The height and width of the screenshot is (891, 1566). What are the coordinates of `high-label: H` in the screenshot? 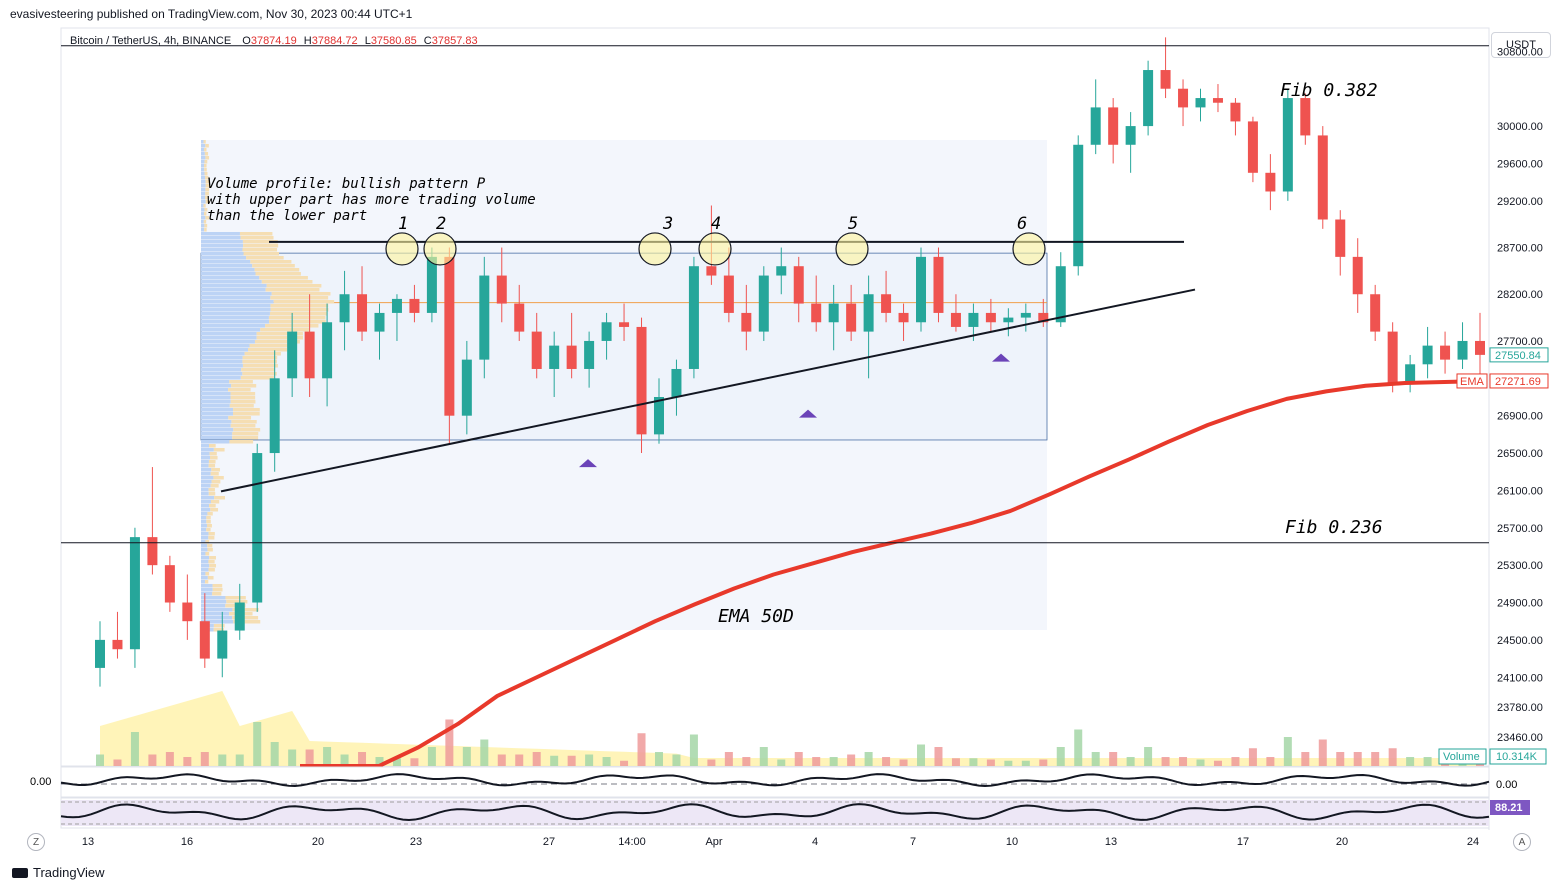 It's located at (308, 41).